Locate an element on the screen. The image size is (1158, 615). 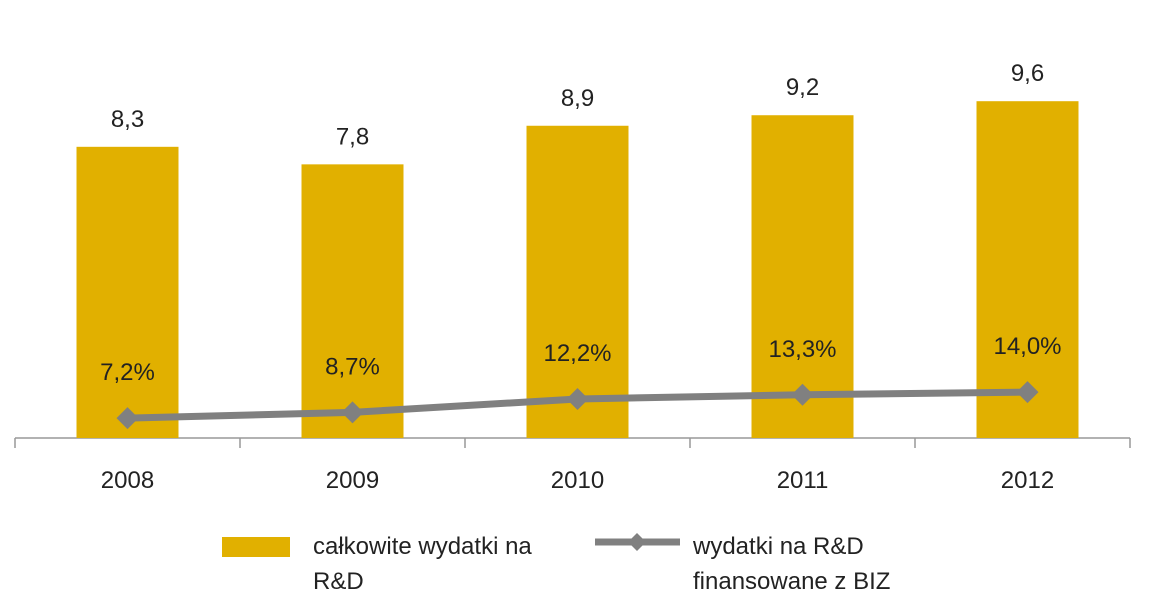
line-value-label: 12,2% is located at coordinates (577, 353).